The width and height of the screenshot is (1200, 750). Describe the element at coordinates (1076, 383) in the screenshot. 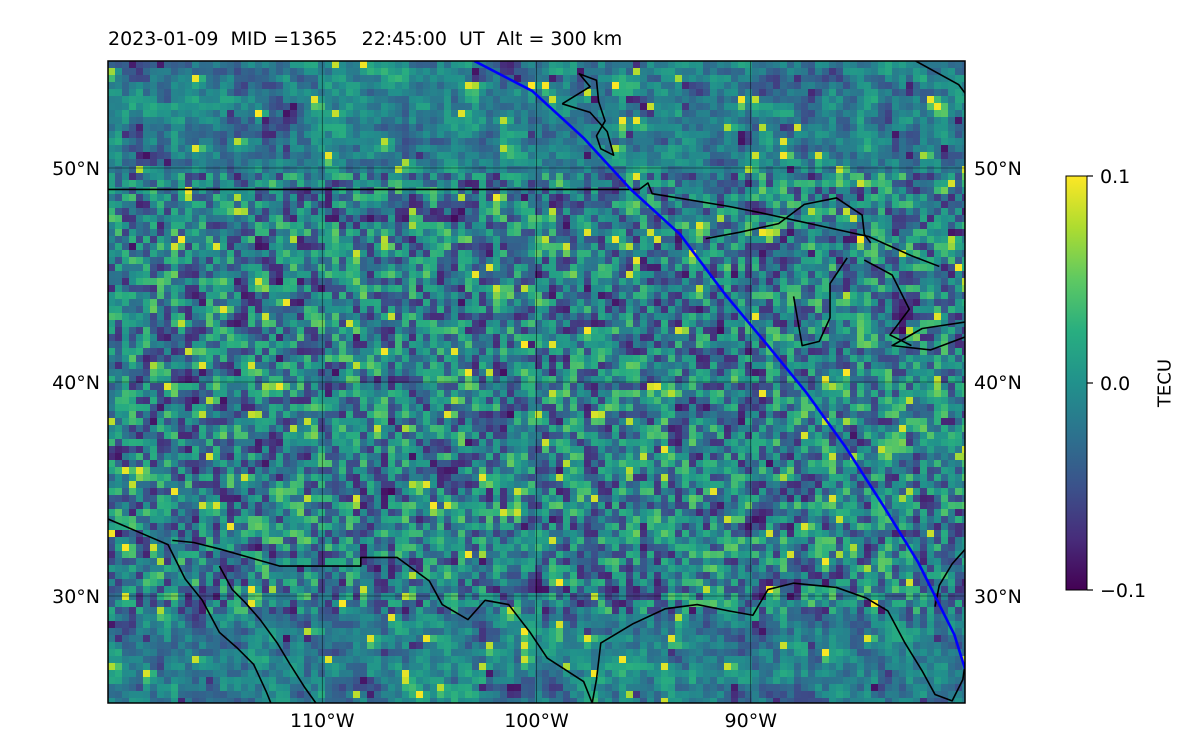

I see `colorbar` at that location.